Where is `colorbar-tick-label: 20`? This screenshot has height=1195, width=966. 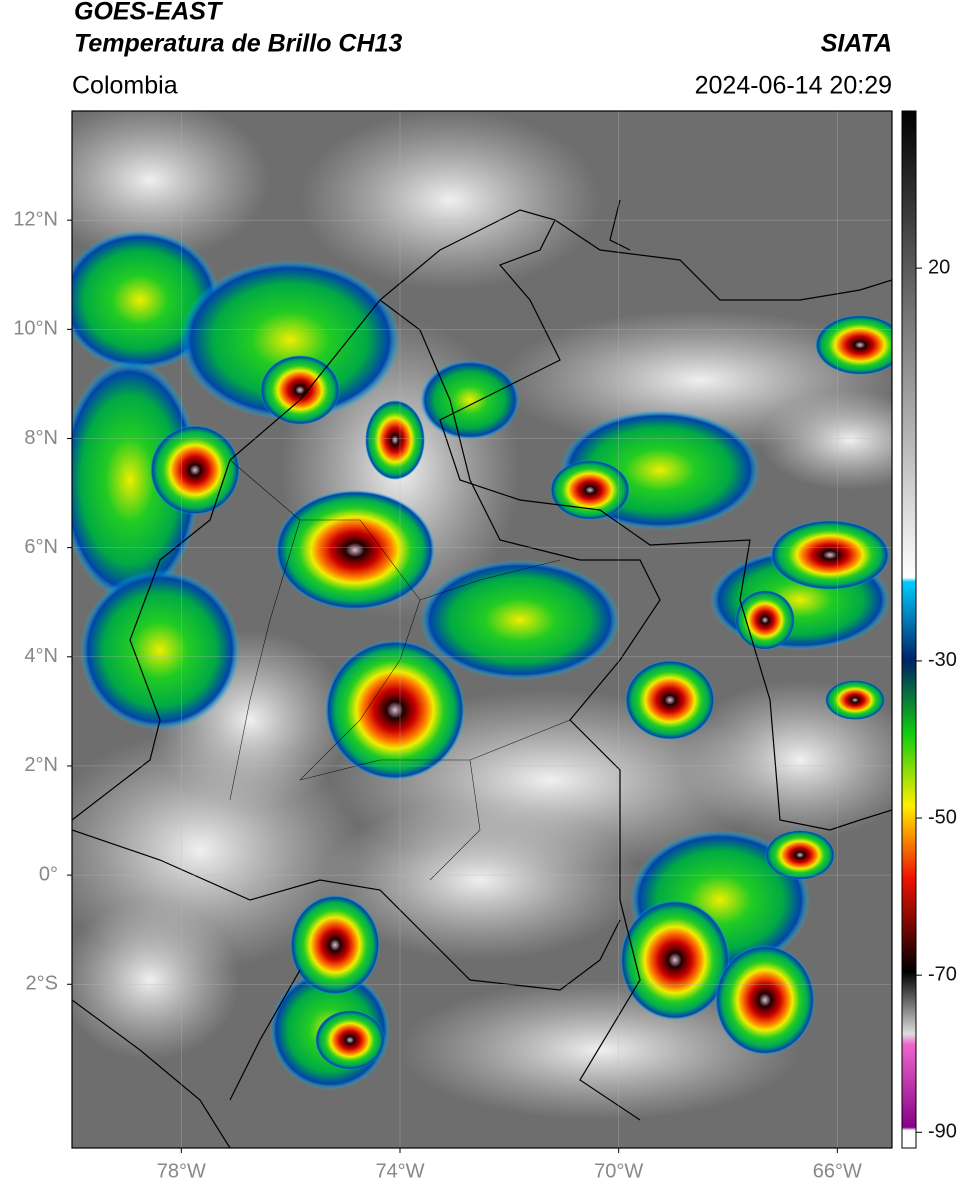
colorbar-tick-label: 20 is located at coordinates (939, 267).